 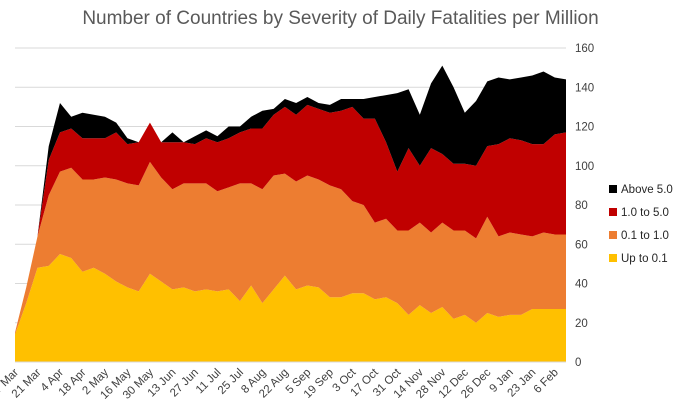 I want to click on y-tick-label: 40, so click(x=581, y=285).